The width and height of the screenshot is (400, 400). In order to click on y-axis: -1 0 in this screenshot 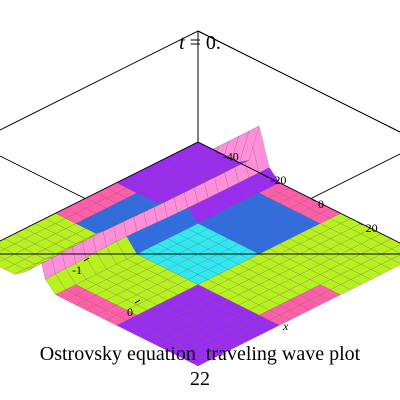, I will do `click(106, 288)`.